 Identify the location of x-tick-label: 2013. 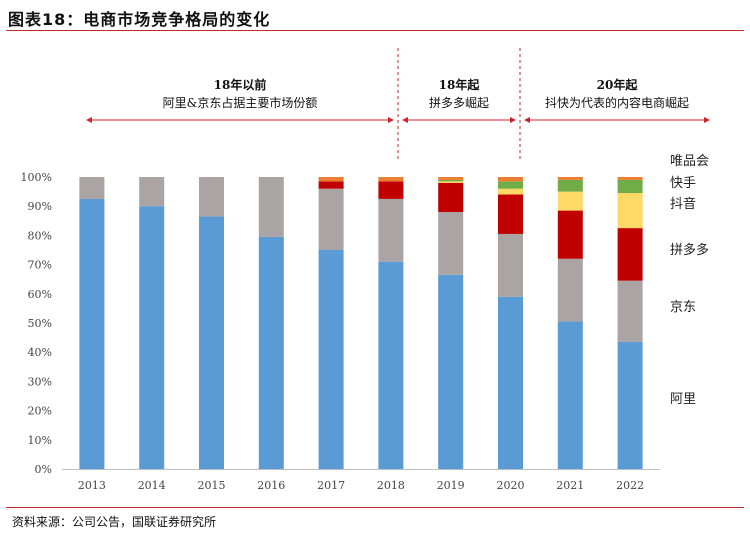
(92, 485).